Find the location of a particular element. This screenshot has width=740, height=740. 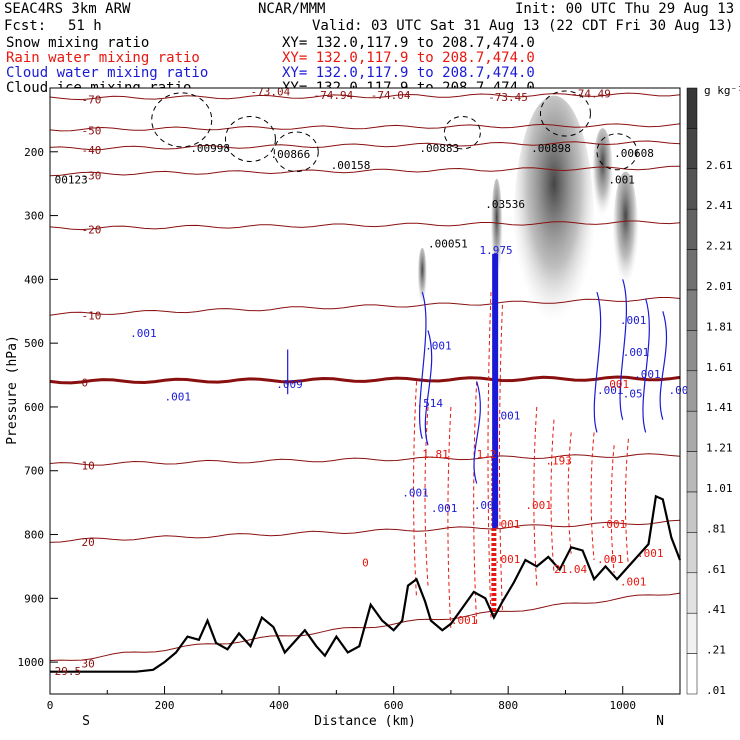

y-tick-label: 500 is located at coordinates (34, 343).